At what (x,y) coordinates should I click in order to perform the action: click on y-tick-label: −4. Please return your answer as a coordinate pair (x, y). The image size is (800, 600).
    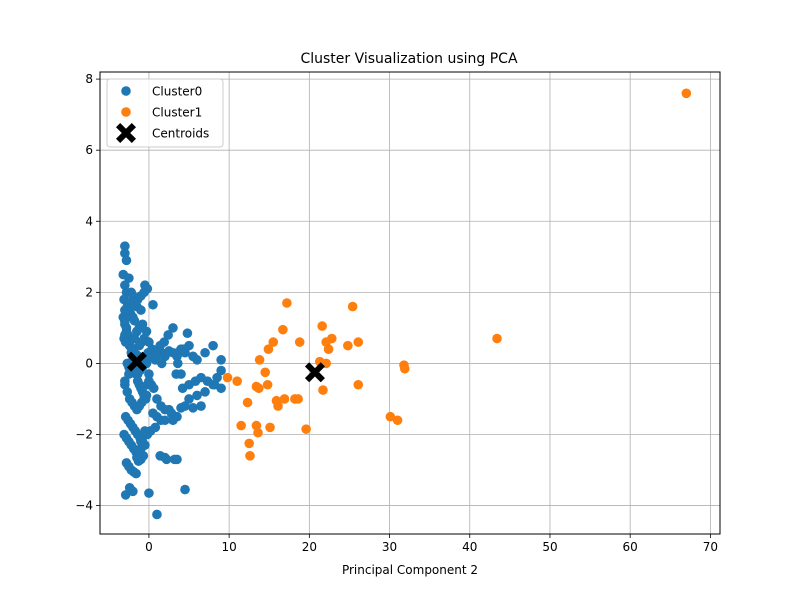
    Looking at the image, I should click on (84, 506).